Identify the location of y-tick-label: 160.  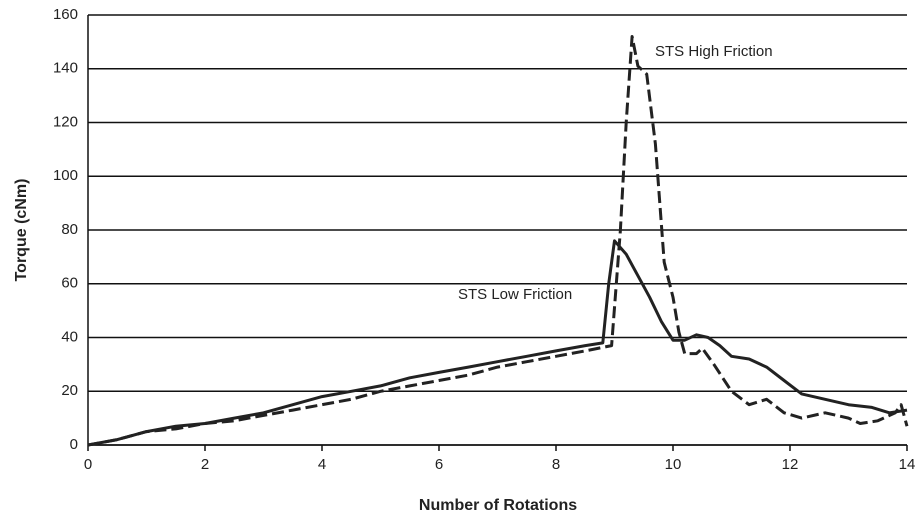
(65, 14).